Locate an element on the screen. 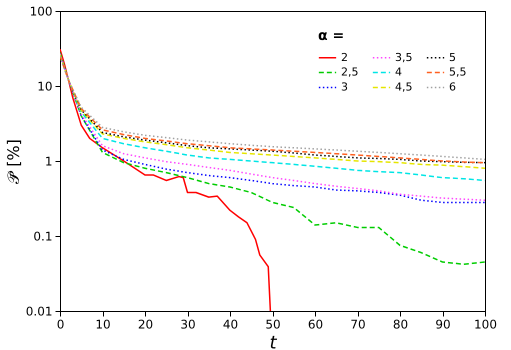  legend-label: 5,5 is located at coordinates (457, 72).